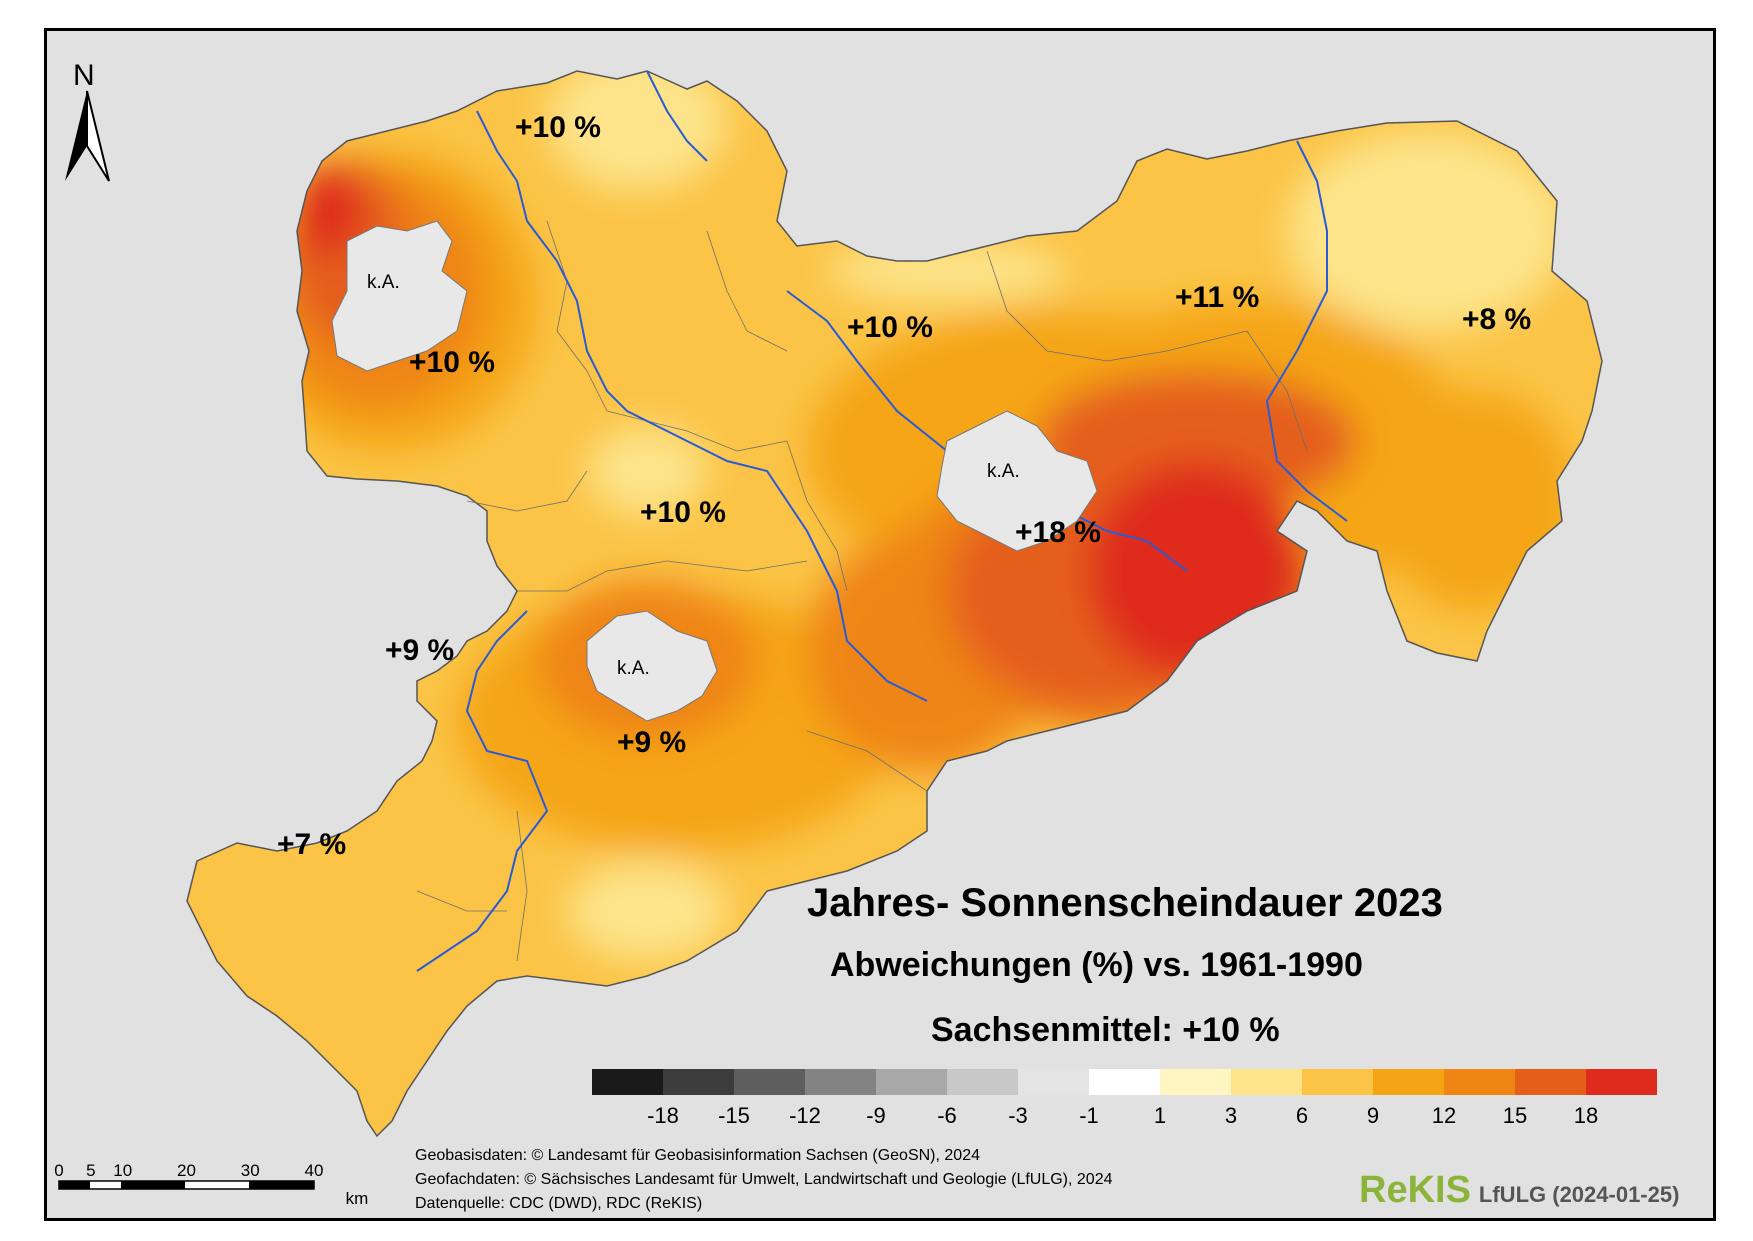 The height and width of the screenshot is (1241, 1753). What do you see at coordinates (84, 75) in the screenshot?
I see `north-label: N` at bounding box center [84, 75].